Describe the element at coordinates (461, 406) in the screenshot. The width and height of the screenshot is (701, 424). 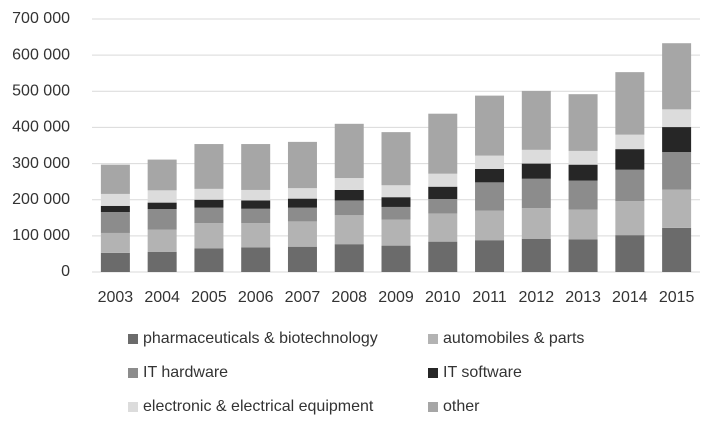
I see `legend-label: other` at that location.